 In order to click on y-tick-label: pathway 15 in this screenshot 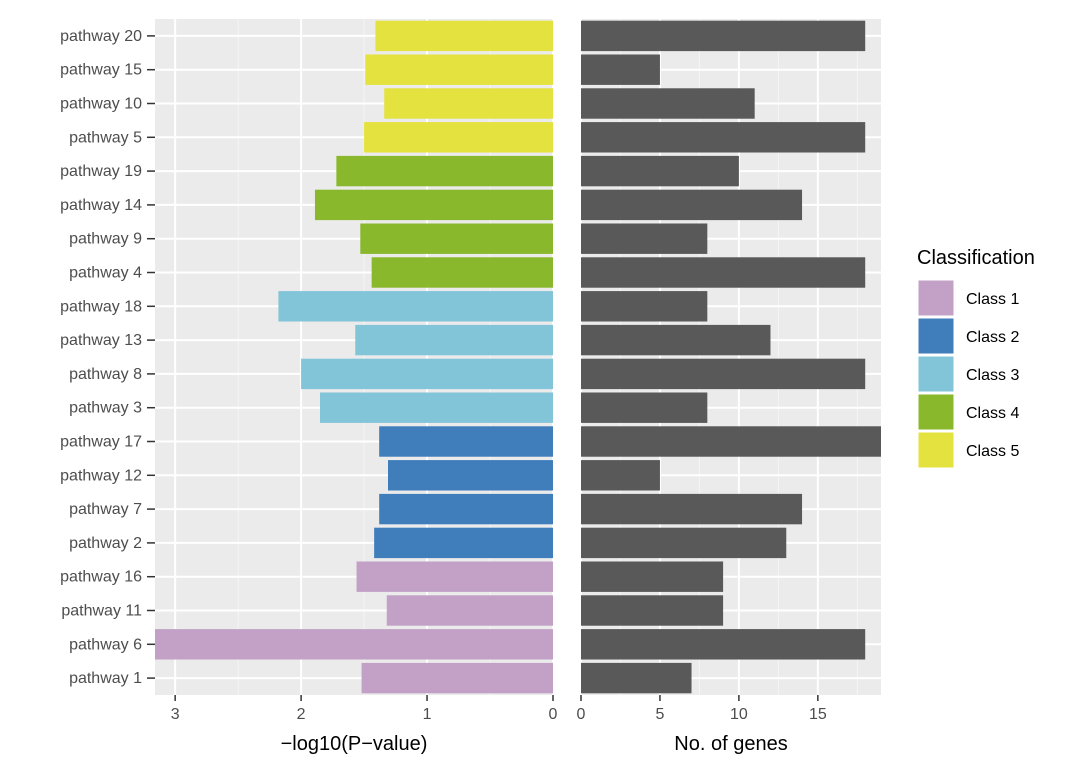, I will do `click(101, 70)`.